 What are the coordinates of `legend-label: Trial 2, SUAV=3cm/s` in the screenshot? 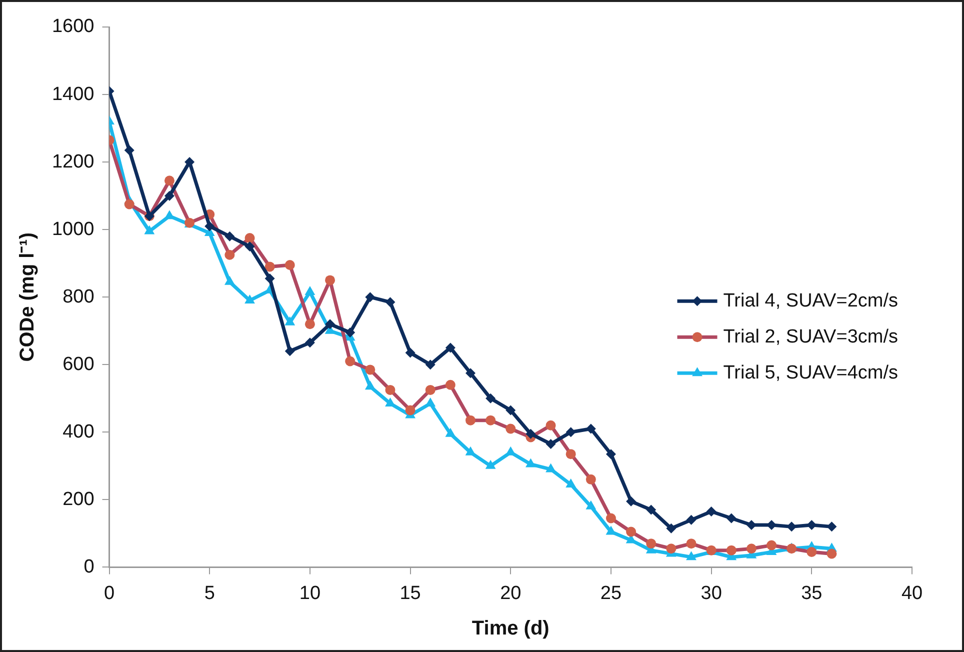 It's located at (810, 337).